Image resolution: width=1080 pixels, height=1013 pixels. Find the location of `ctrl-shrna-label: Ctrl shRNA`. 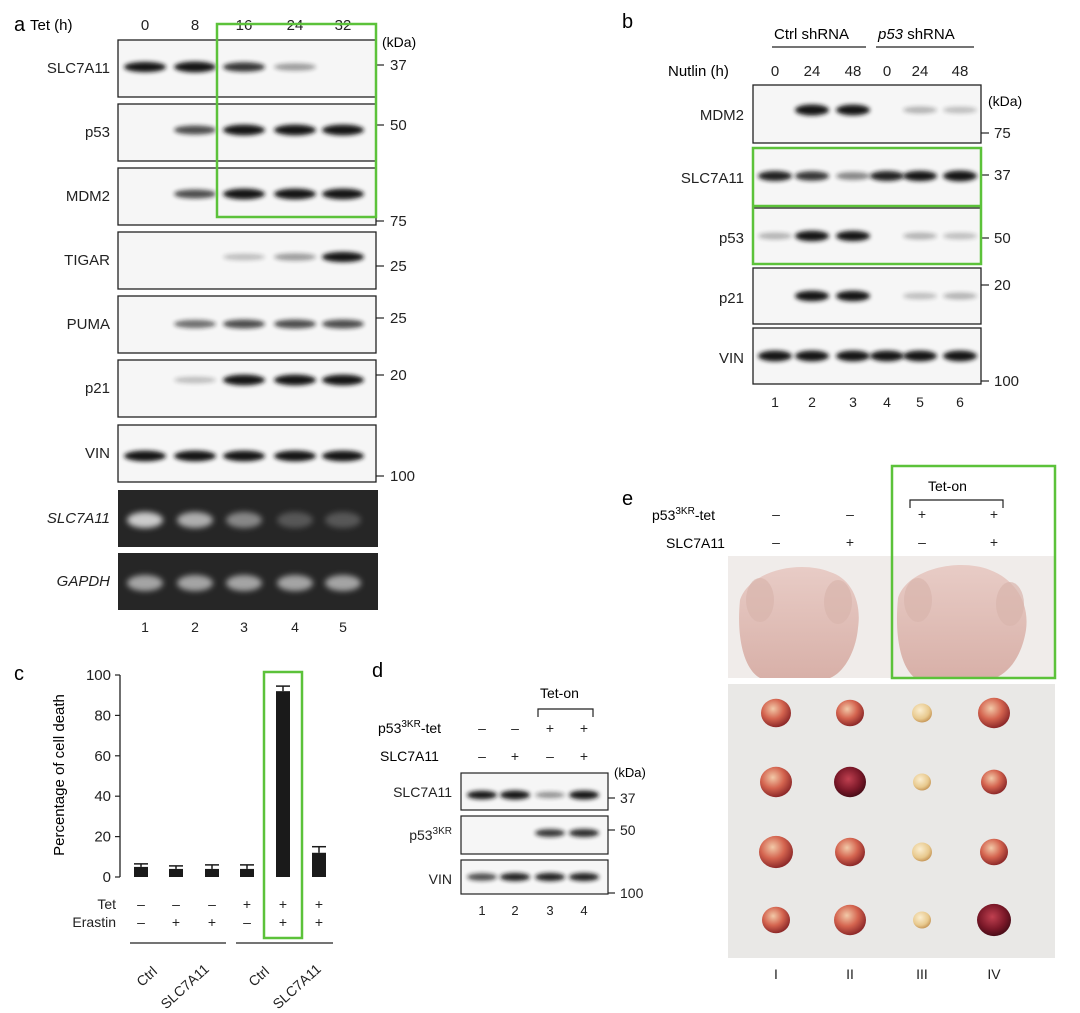

ctrl-shrna-label: Ctrl shRNA is located at coordinates (811, 34).